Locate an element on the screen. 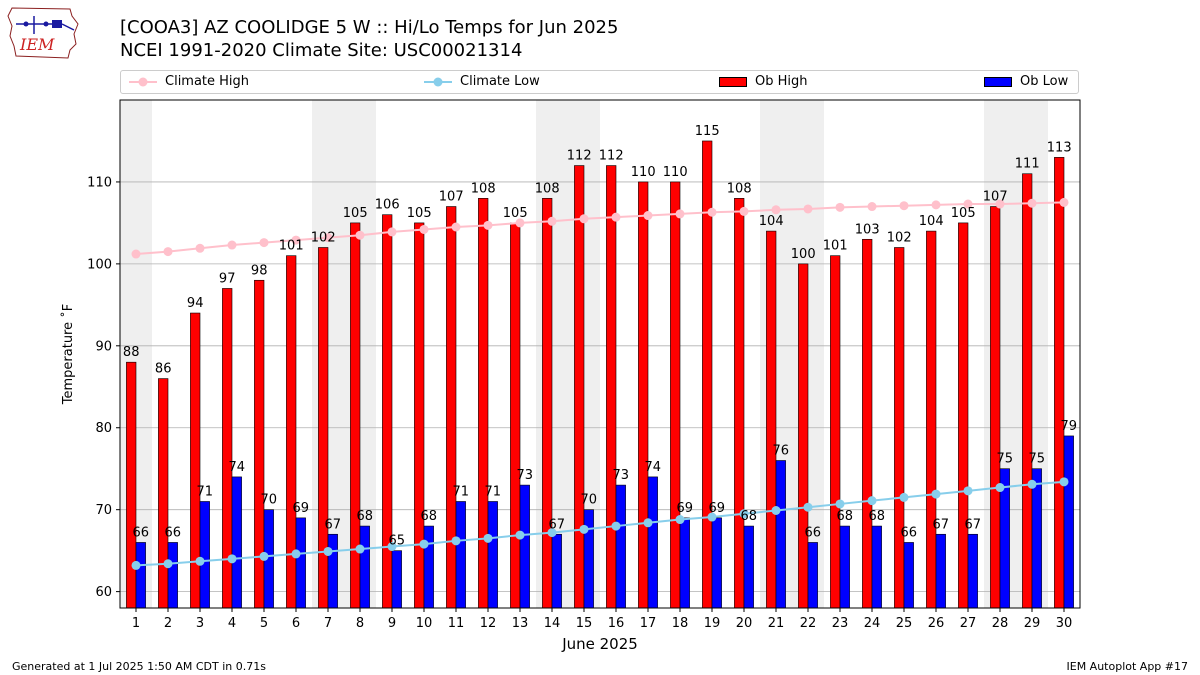 This screenshot has height=675, width=1200. x-axis-label: June 2025 is located at coordinates (599, 644).